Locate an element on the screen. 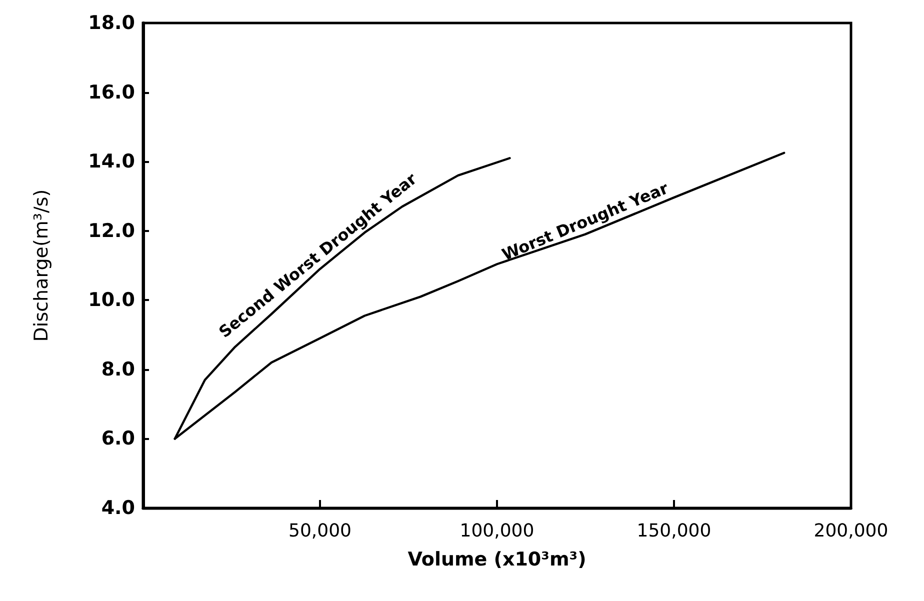  x-axis-title: Volume (x10³m³) is located at coordinates (497, 559).